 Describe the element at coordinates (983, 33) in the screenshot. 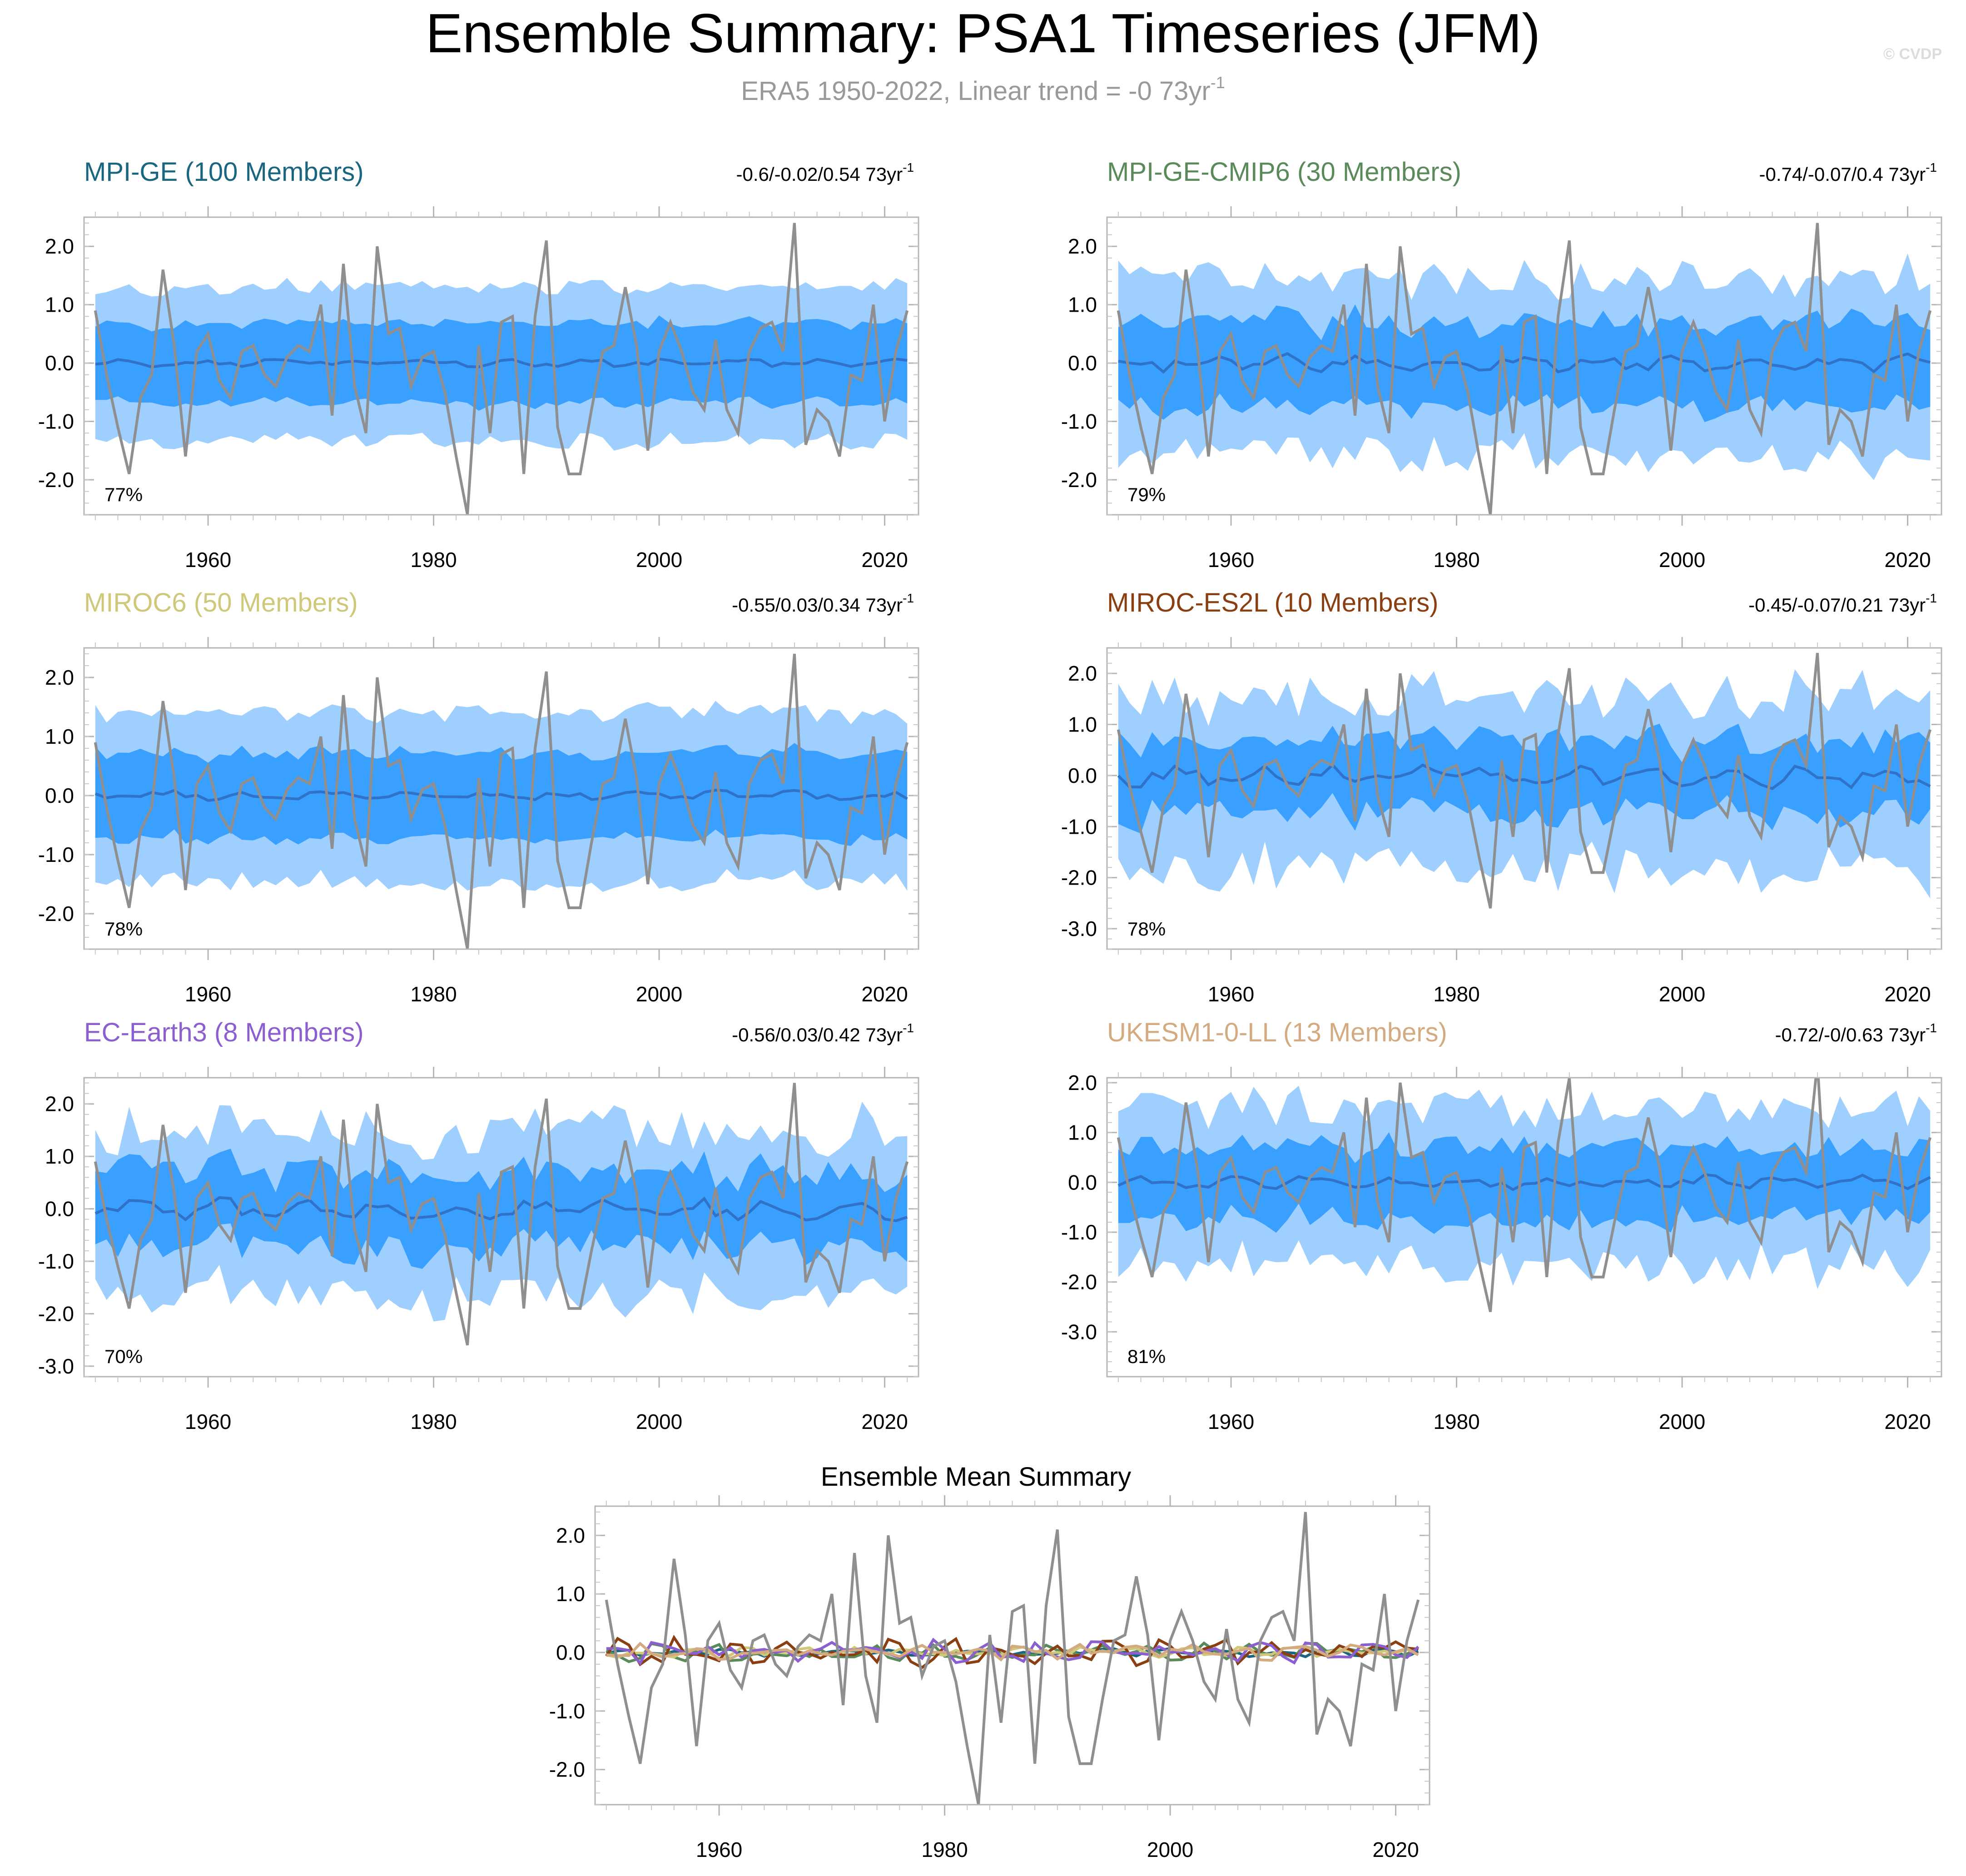

I see `figure-title: Ensemble Summary: PSA1 Timeseries (JFM)` at that location.